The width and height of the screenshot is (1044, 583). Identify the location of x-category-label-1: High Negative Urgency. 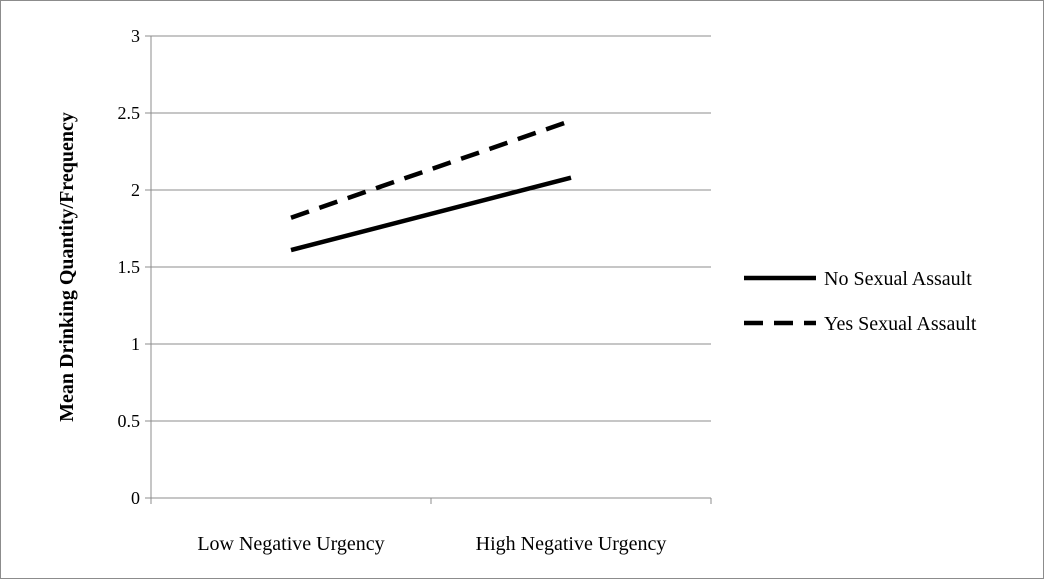
(571, 544).